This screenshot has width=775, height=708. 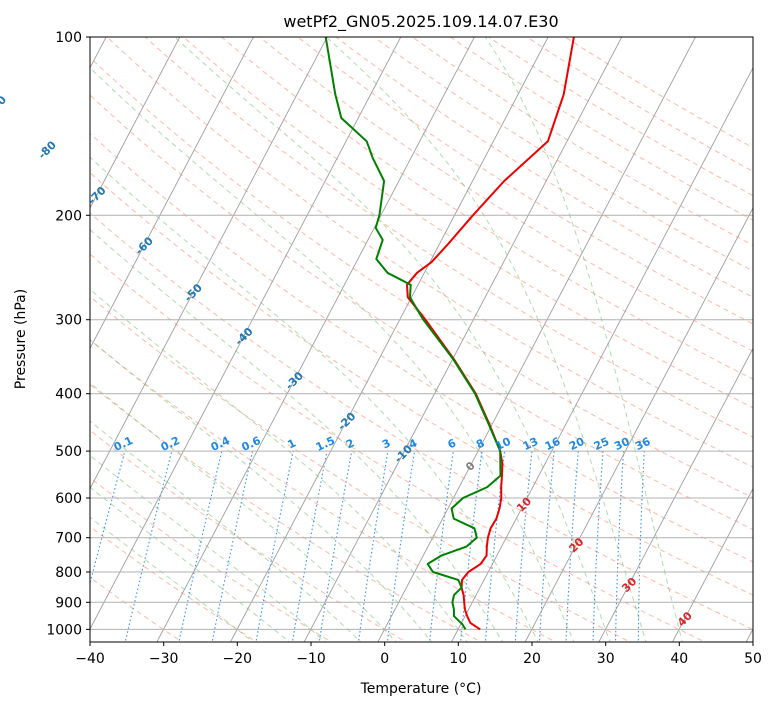 What do you see at coordinates (21, 339) in the screenshot?
I see `y-axis-label: Pressure (hPa)` at bounding box center [21, 339].